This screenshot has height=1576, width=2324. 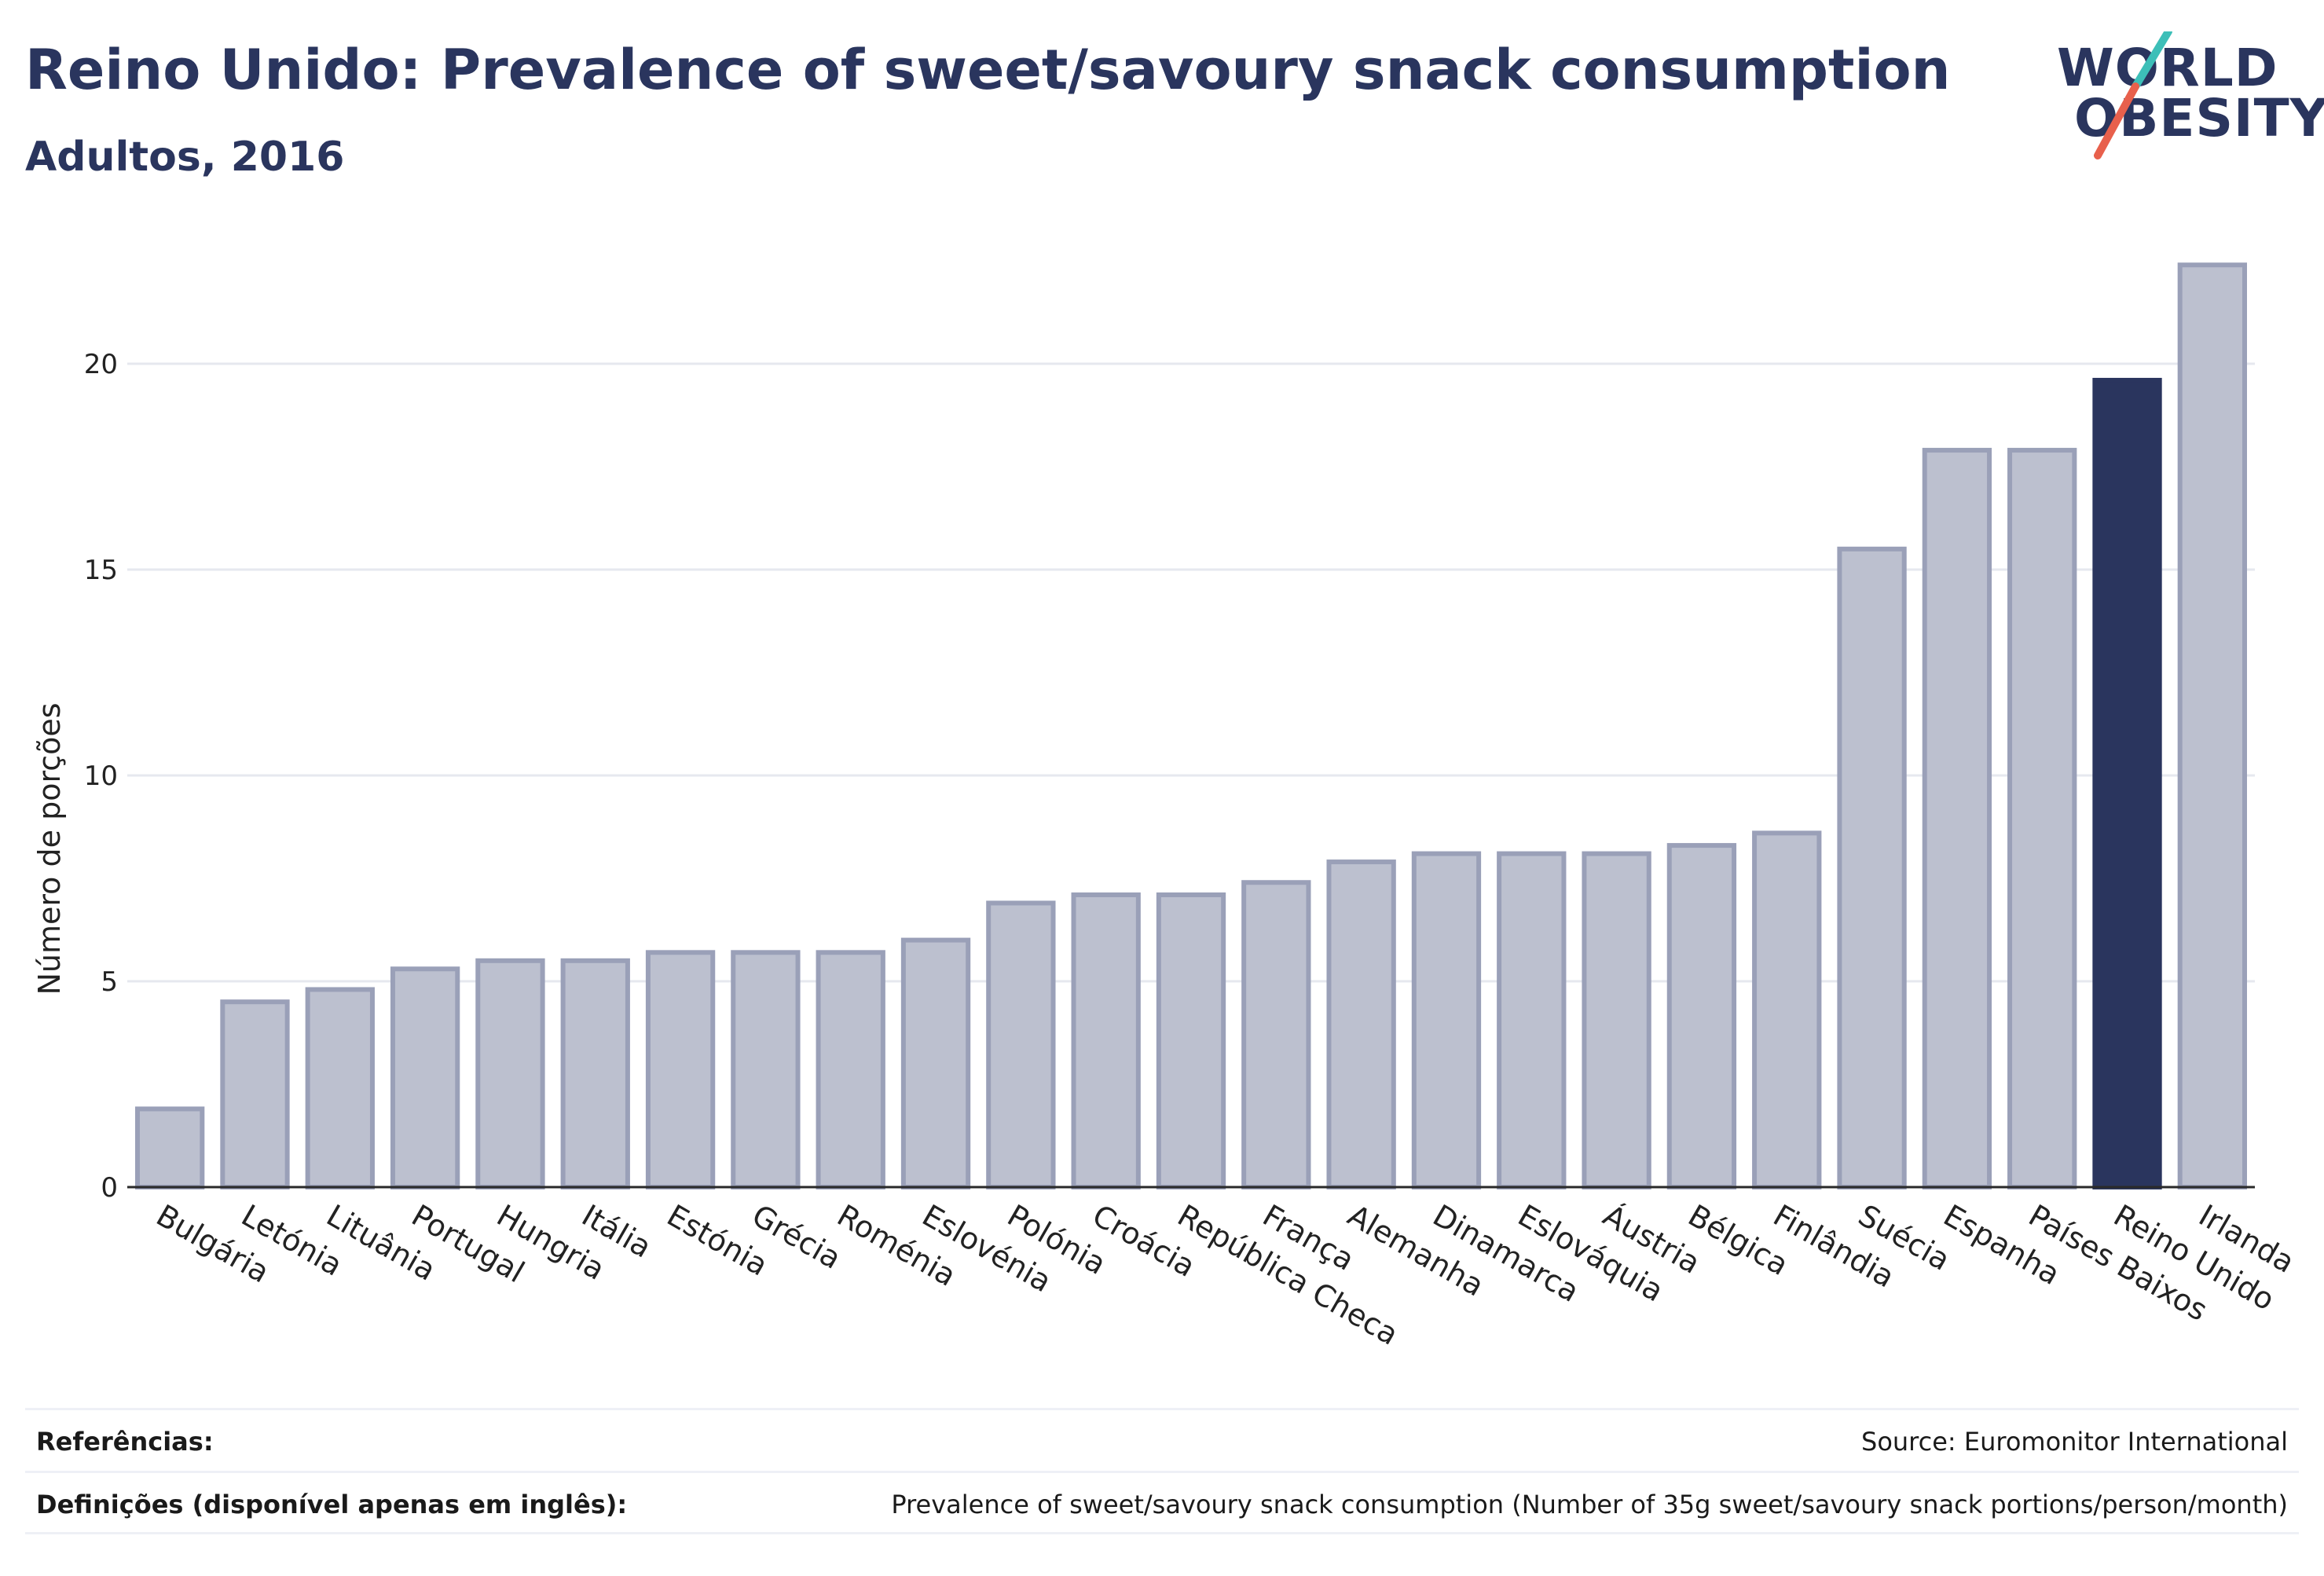 I want to click on bar-hungria, so click(x=510, y=1074).